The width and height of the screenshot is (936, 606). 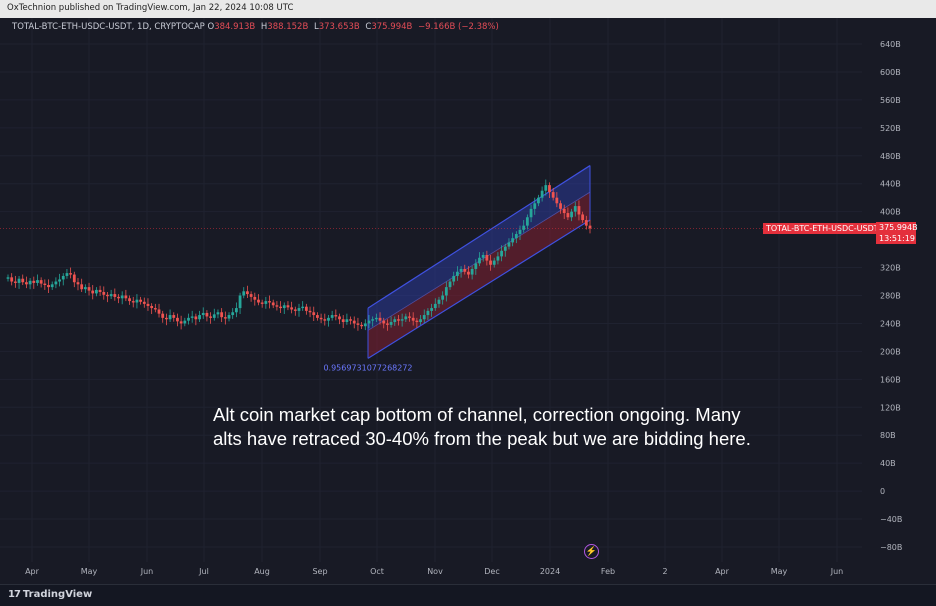 I want to click on lightning-icon: ⚡, so click(x=591, y=551).